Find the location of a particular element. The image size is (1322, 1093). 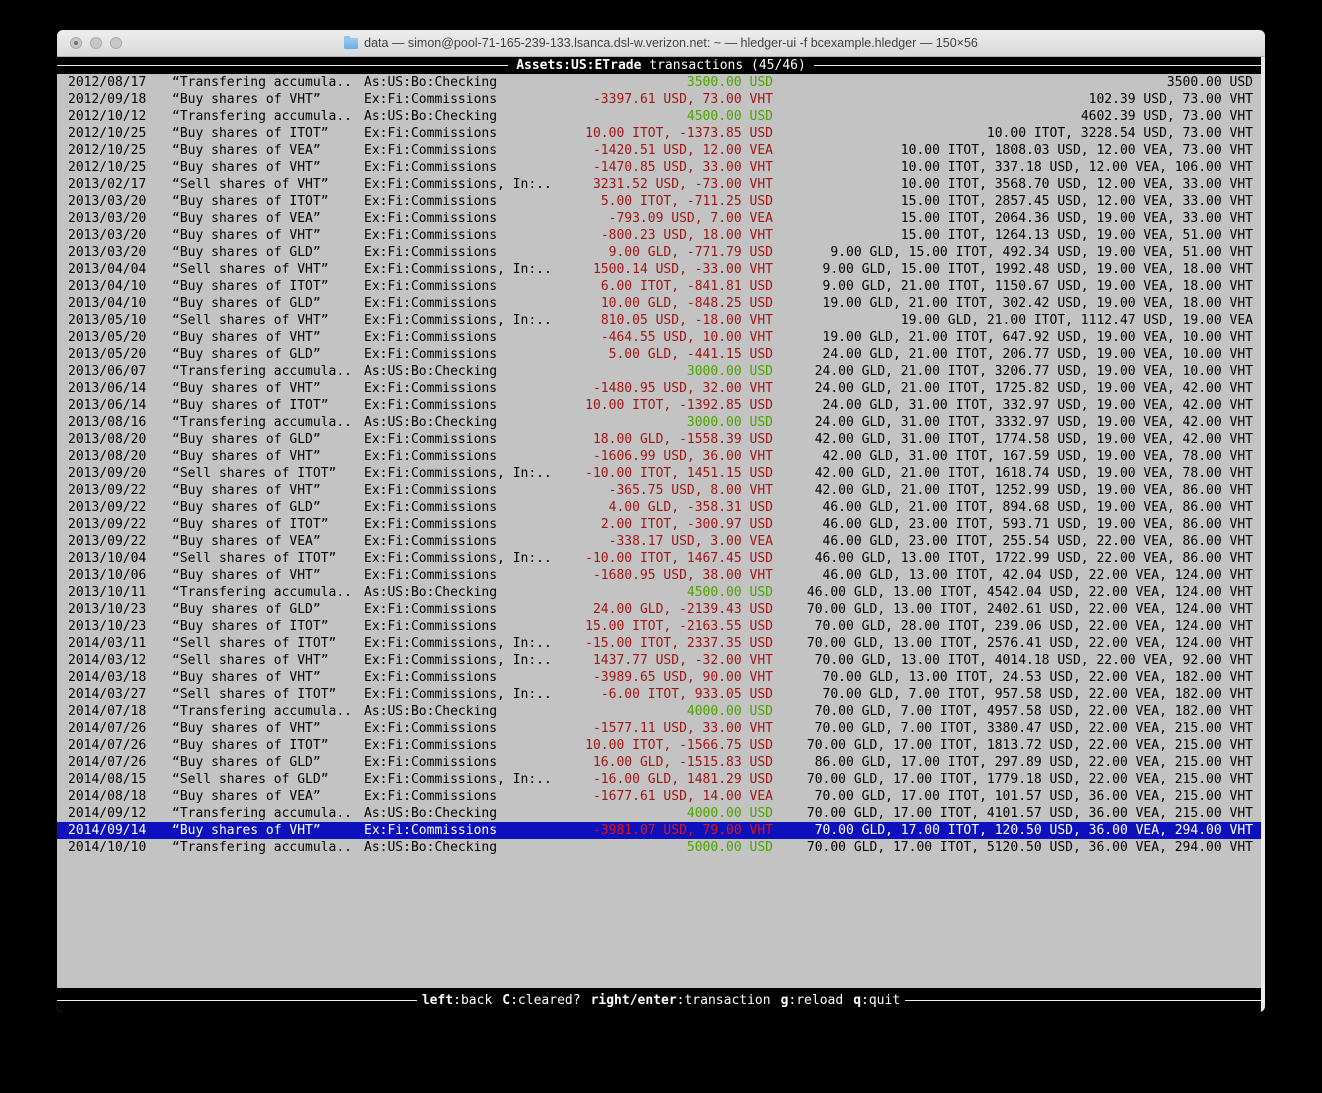

zoom-button is located at coordinates (116, 43).